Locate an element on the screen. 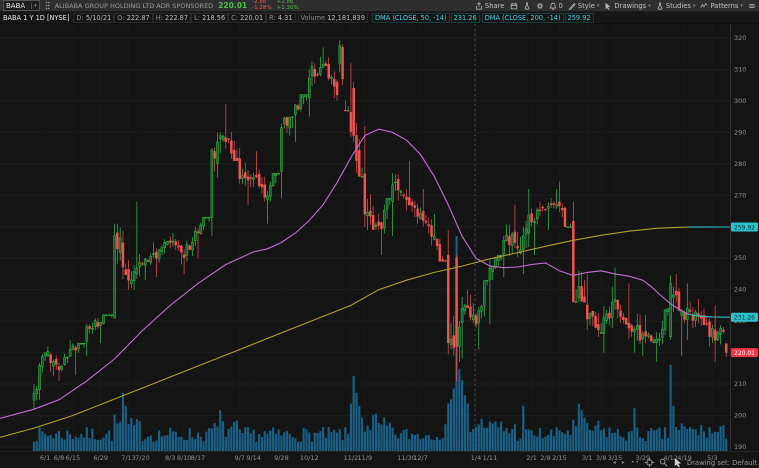 This screenshot has width=759, height=468. y-axis-label: 250 is located at coordinates (740, 258).